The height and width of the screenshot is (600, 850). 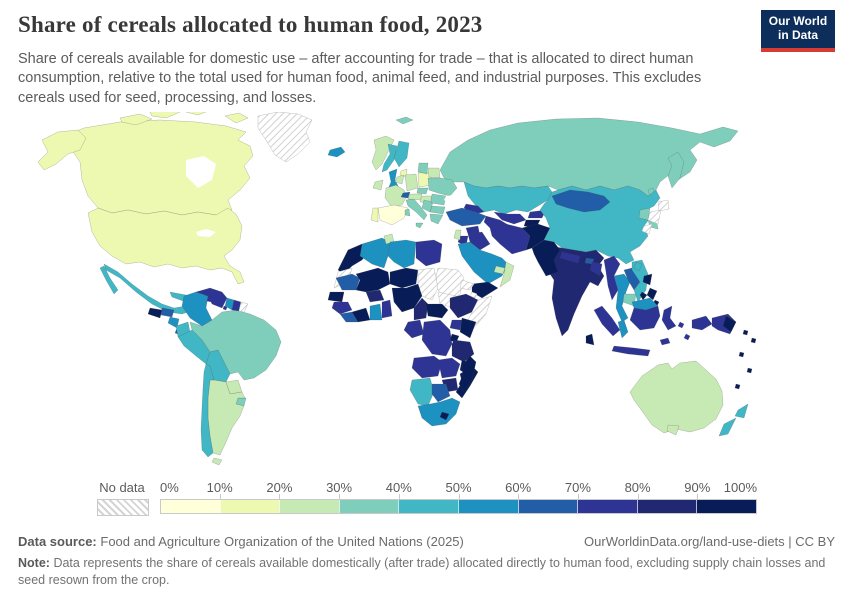 What do you see at coordinates (467, 374) in the screenshot?
I see `country-madagascar` at bounding box center [467, 374].